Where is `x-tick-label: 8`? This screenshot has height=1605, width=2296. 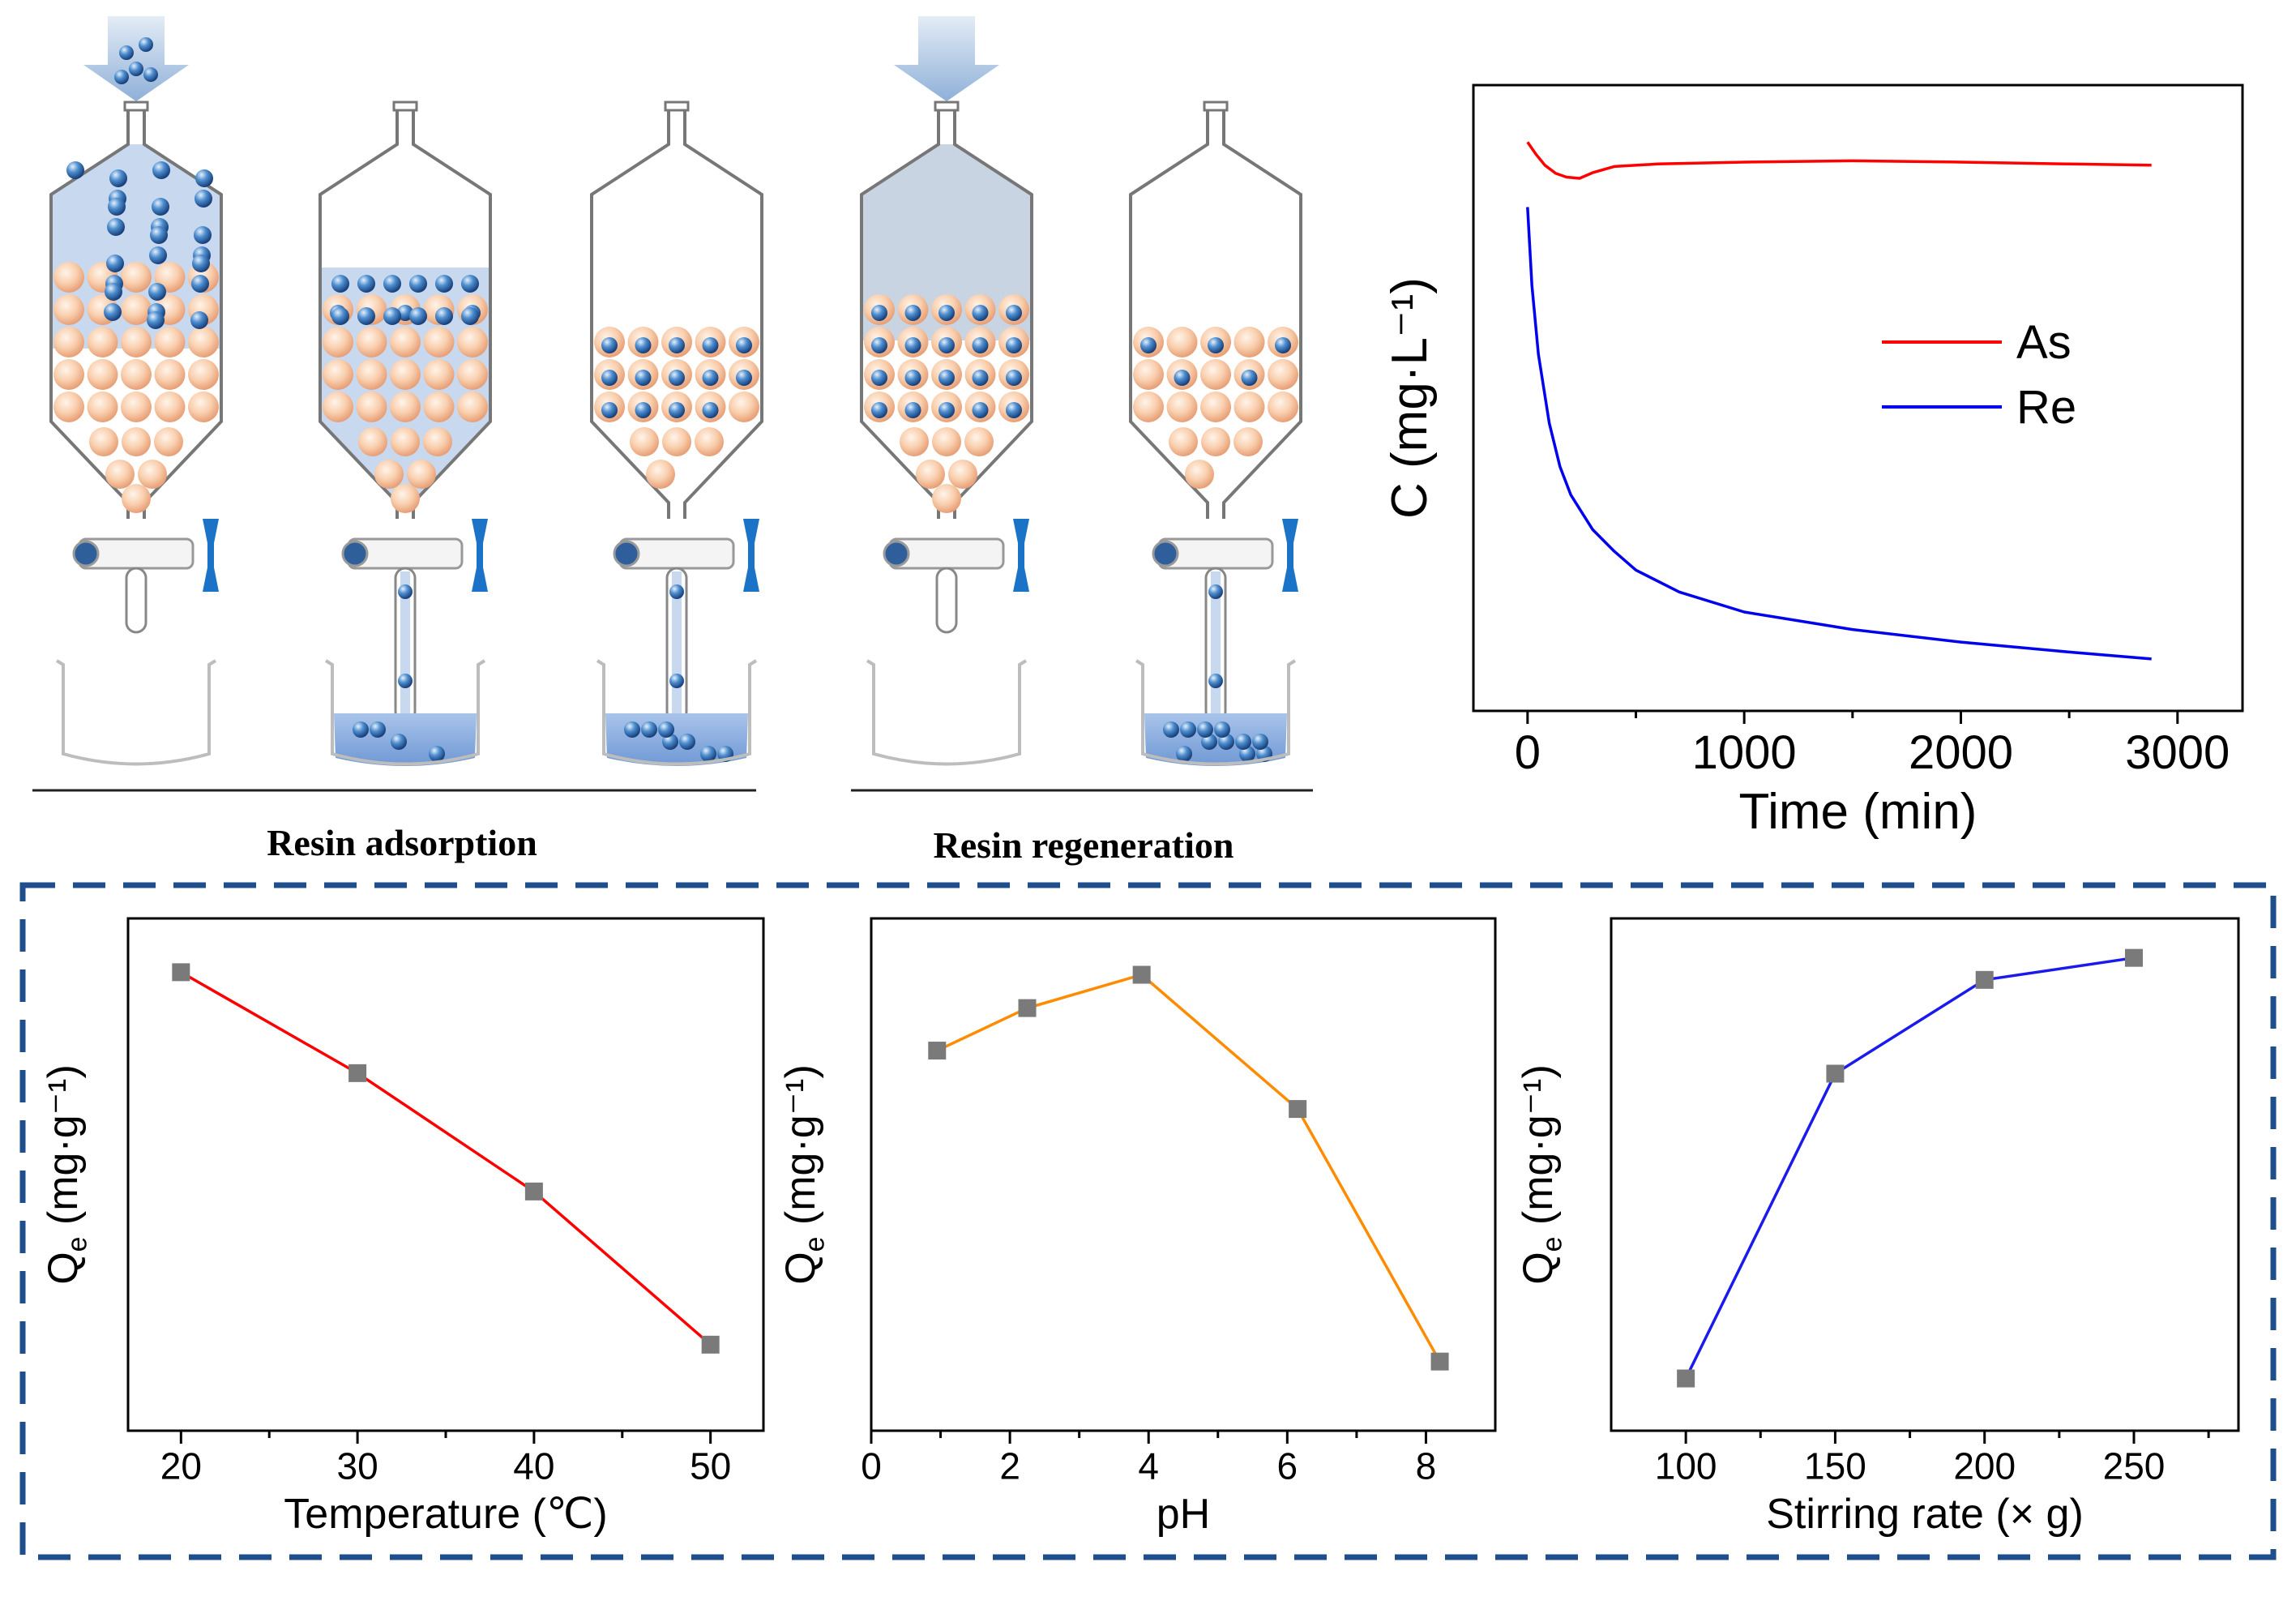
x-tick-label: 8 is located at coordinates (1426, 1466).